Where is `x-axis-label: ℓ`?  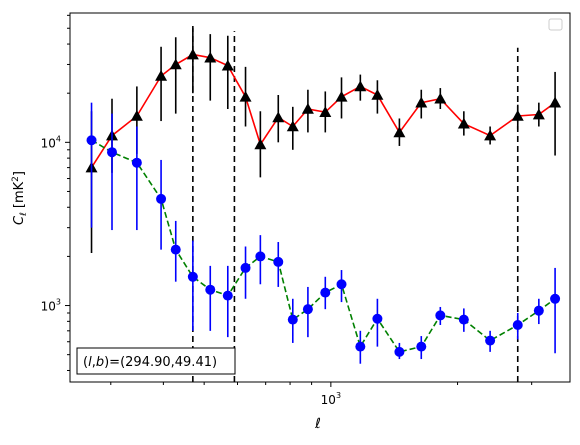
x-axis-label: ℓ is located at coordinates (317, 424).